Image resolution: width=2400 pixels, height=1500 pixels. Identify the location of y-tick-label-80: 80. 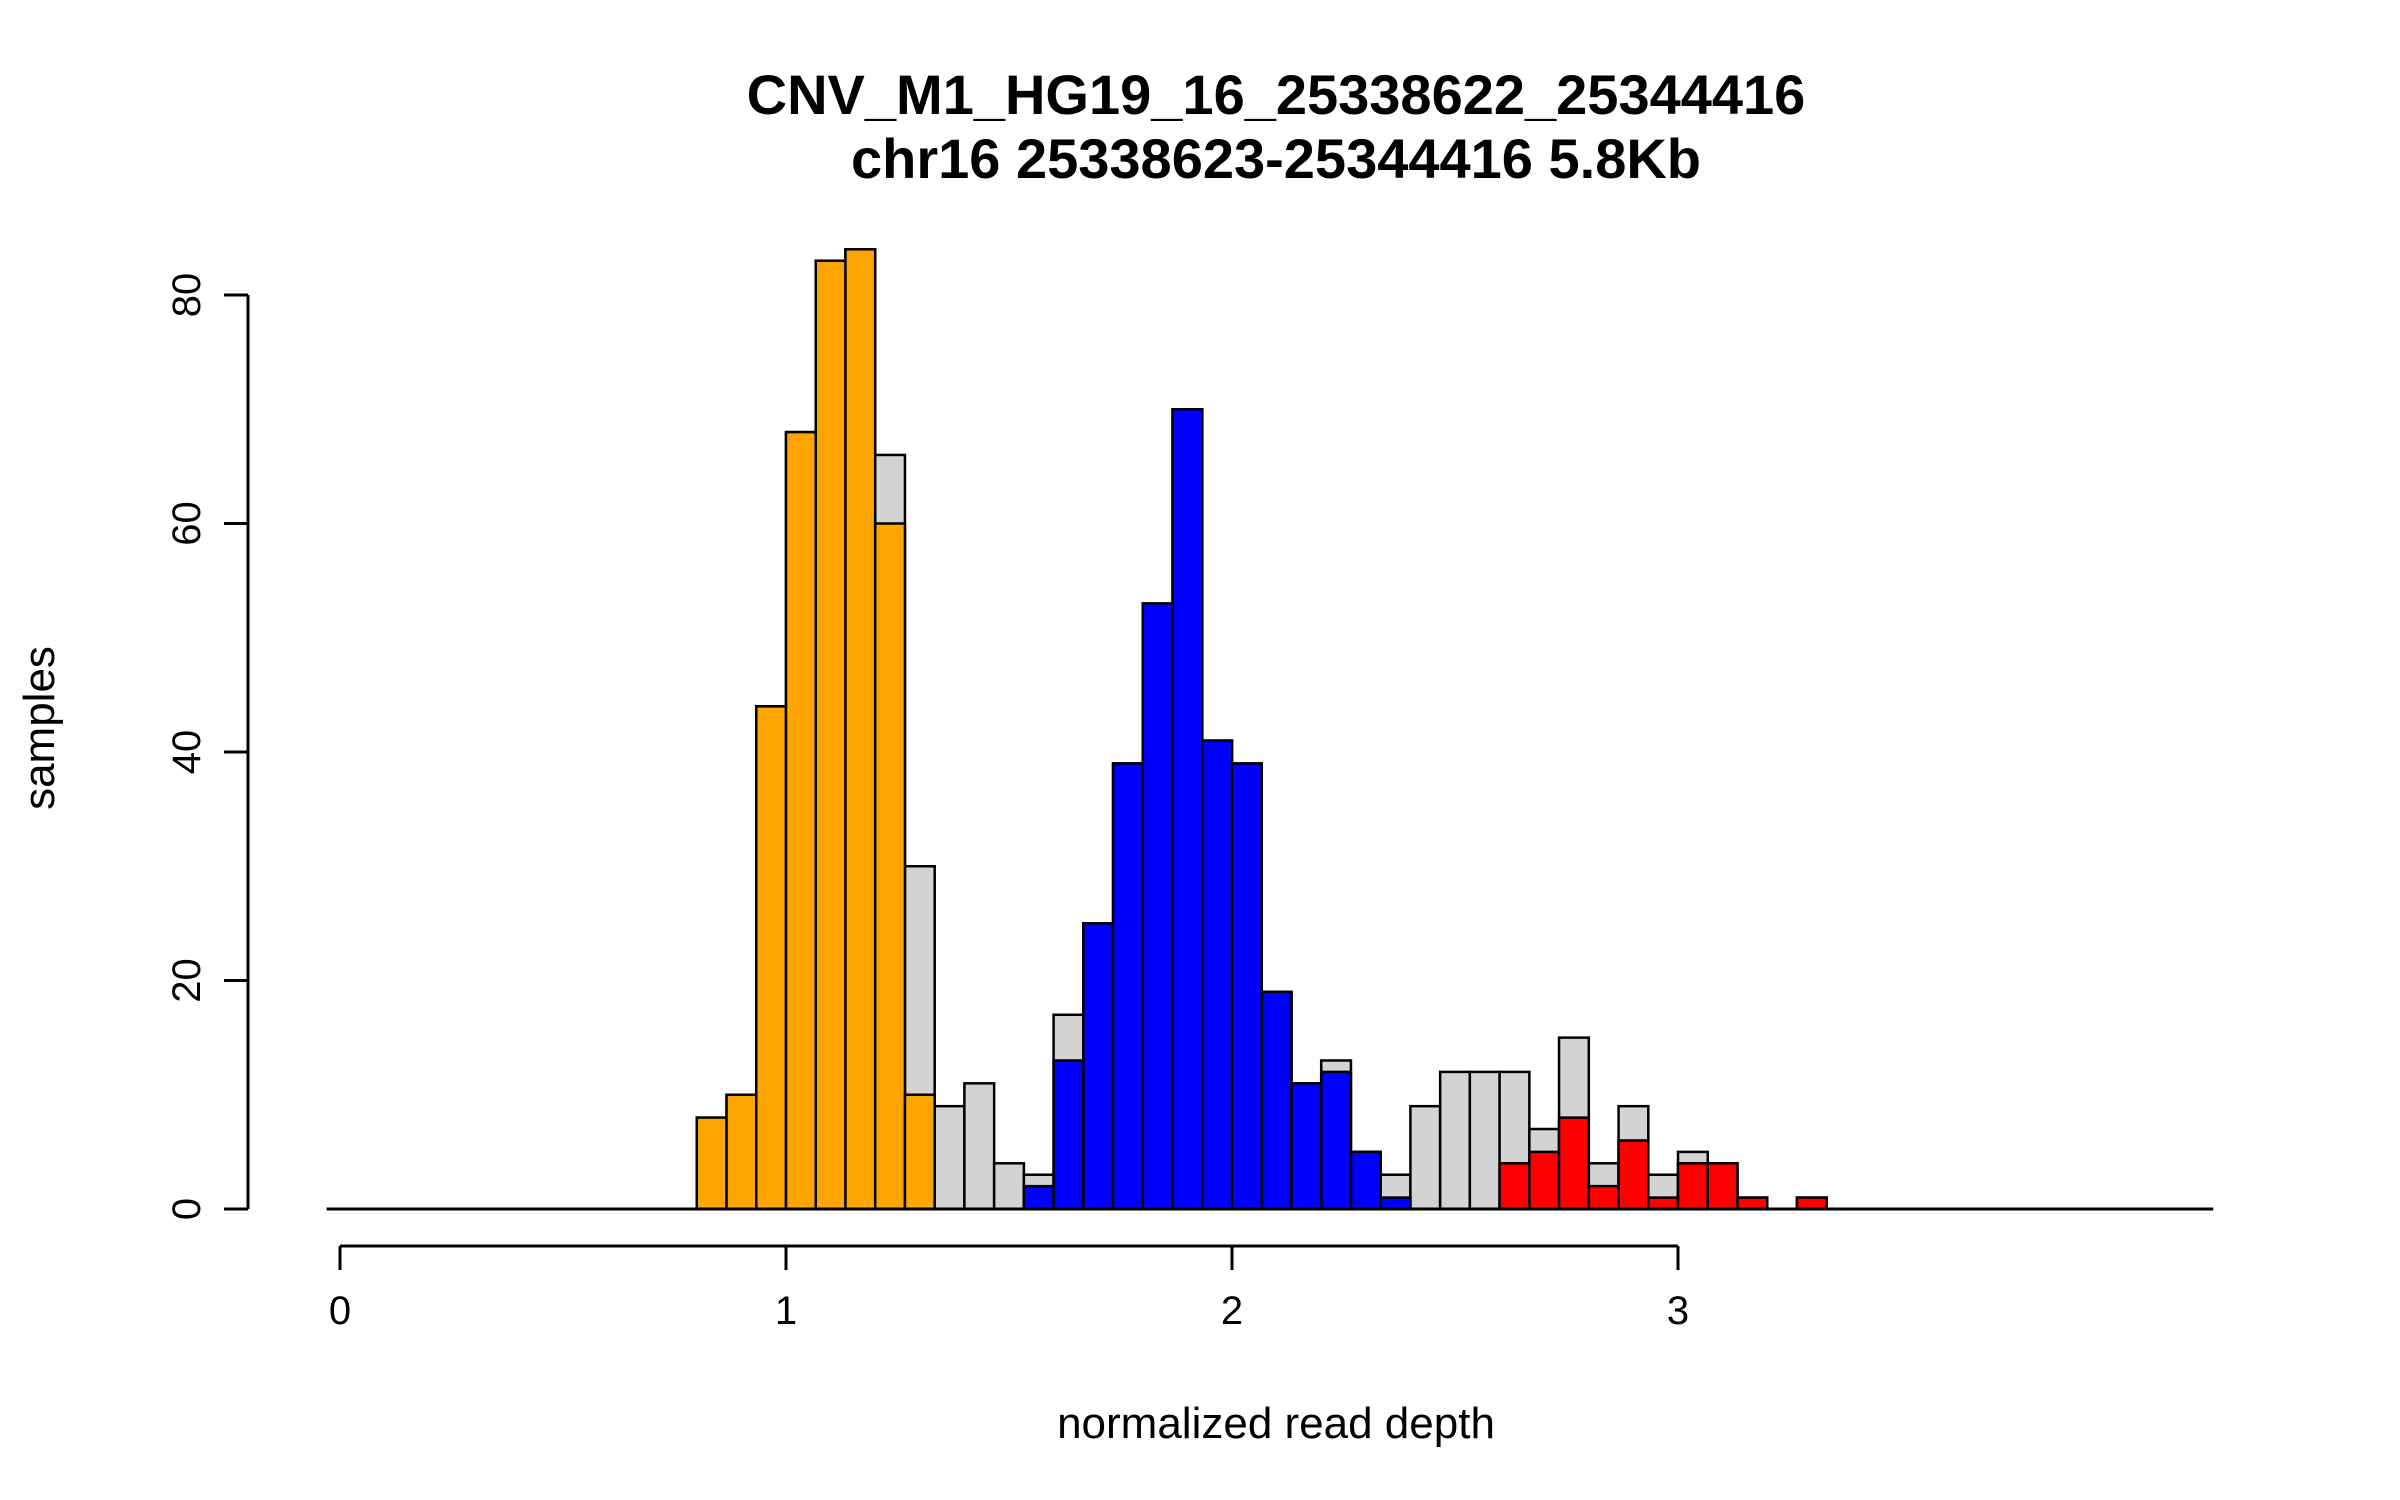
(187, 295).